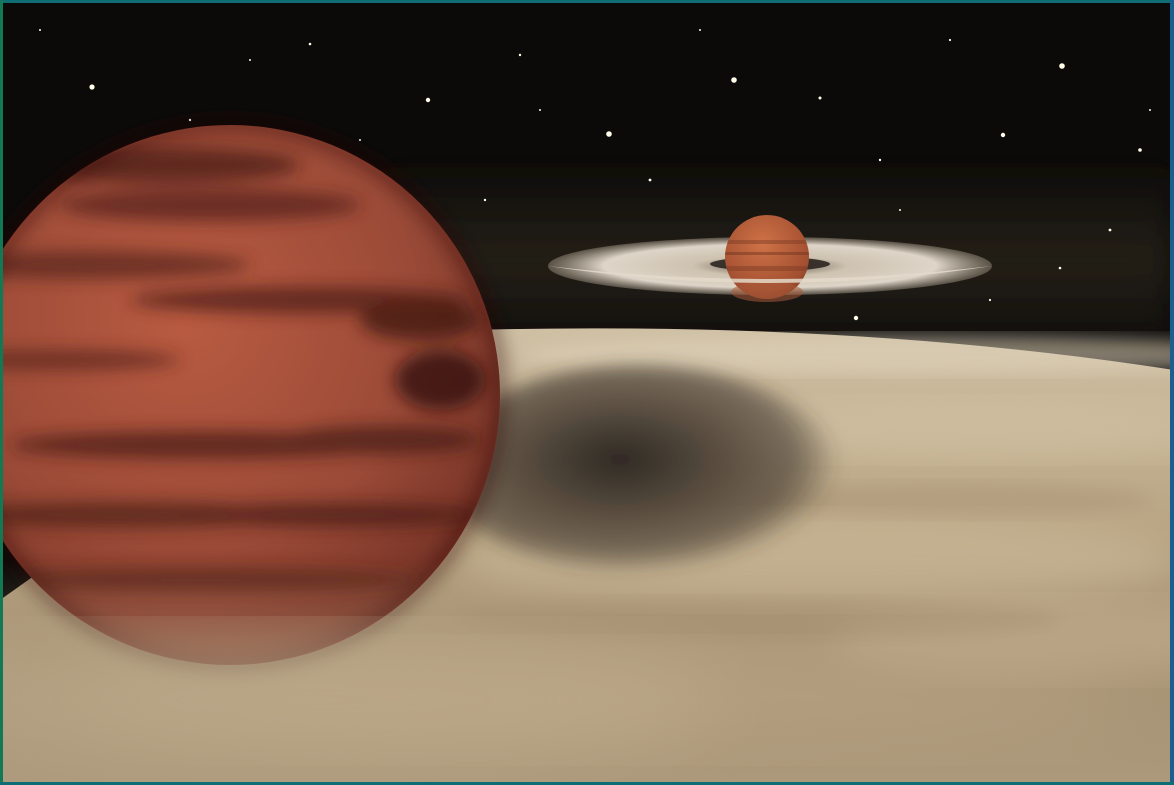  Describe the element at coordinates (587, 783) in the screenshot. I see `frame-edge-bottom` at that location.